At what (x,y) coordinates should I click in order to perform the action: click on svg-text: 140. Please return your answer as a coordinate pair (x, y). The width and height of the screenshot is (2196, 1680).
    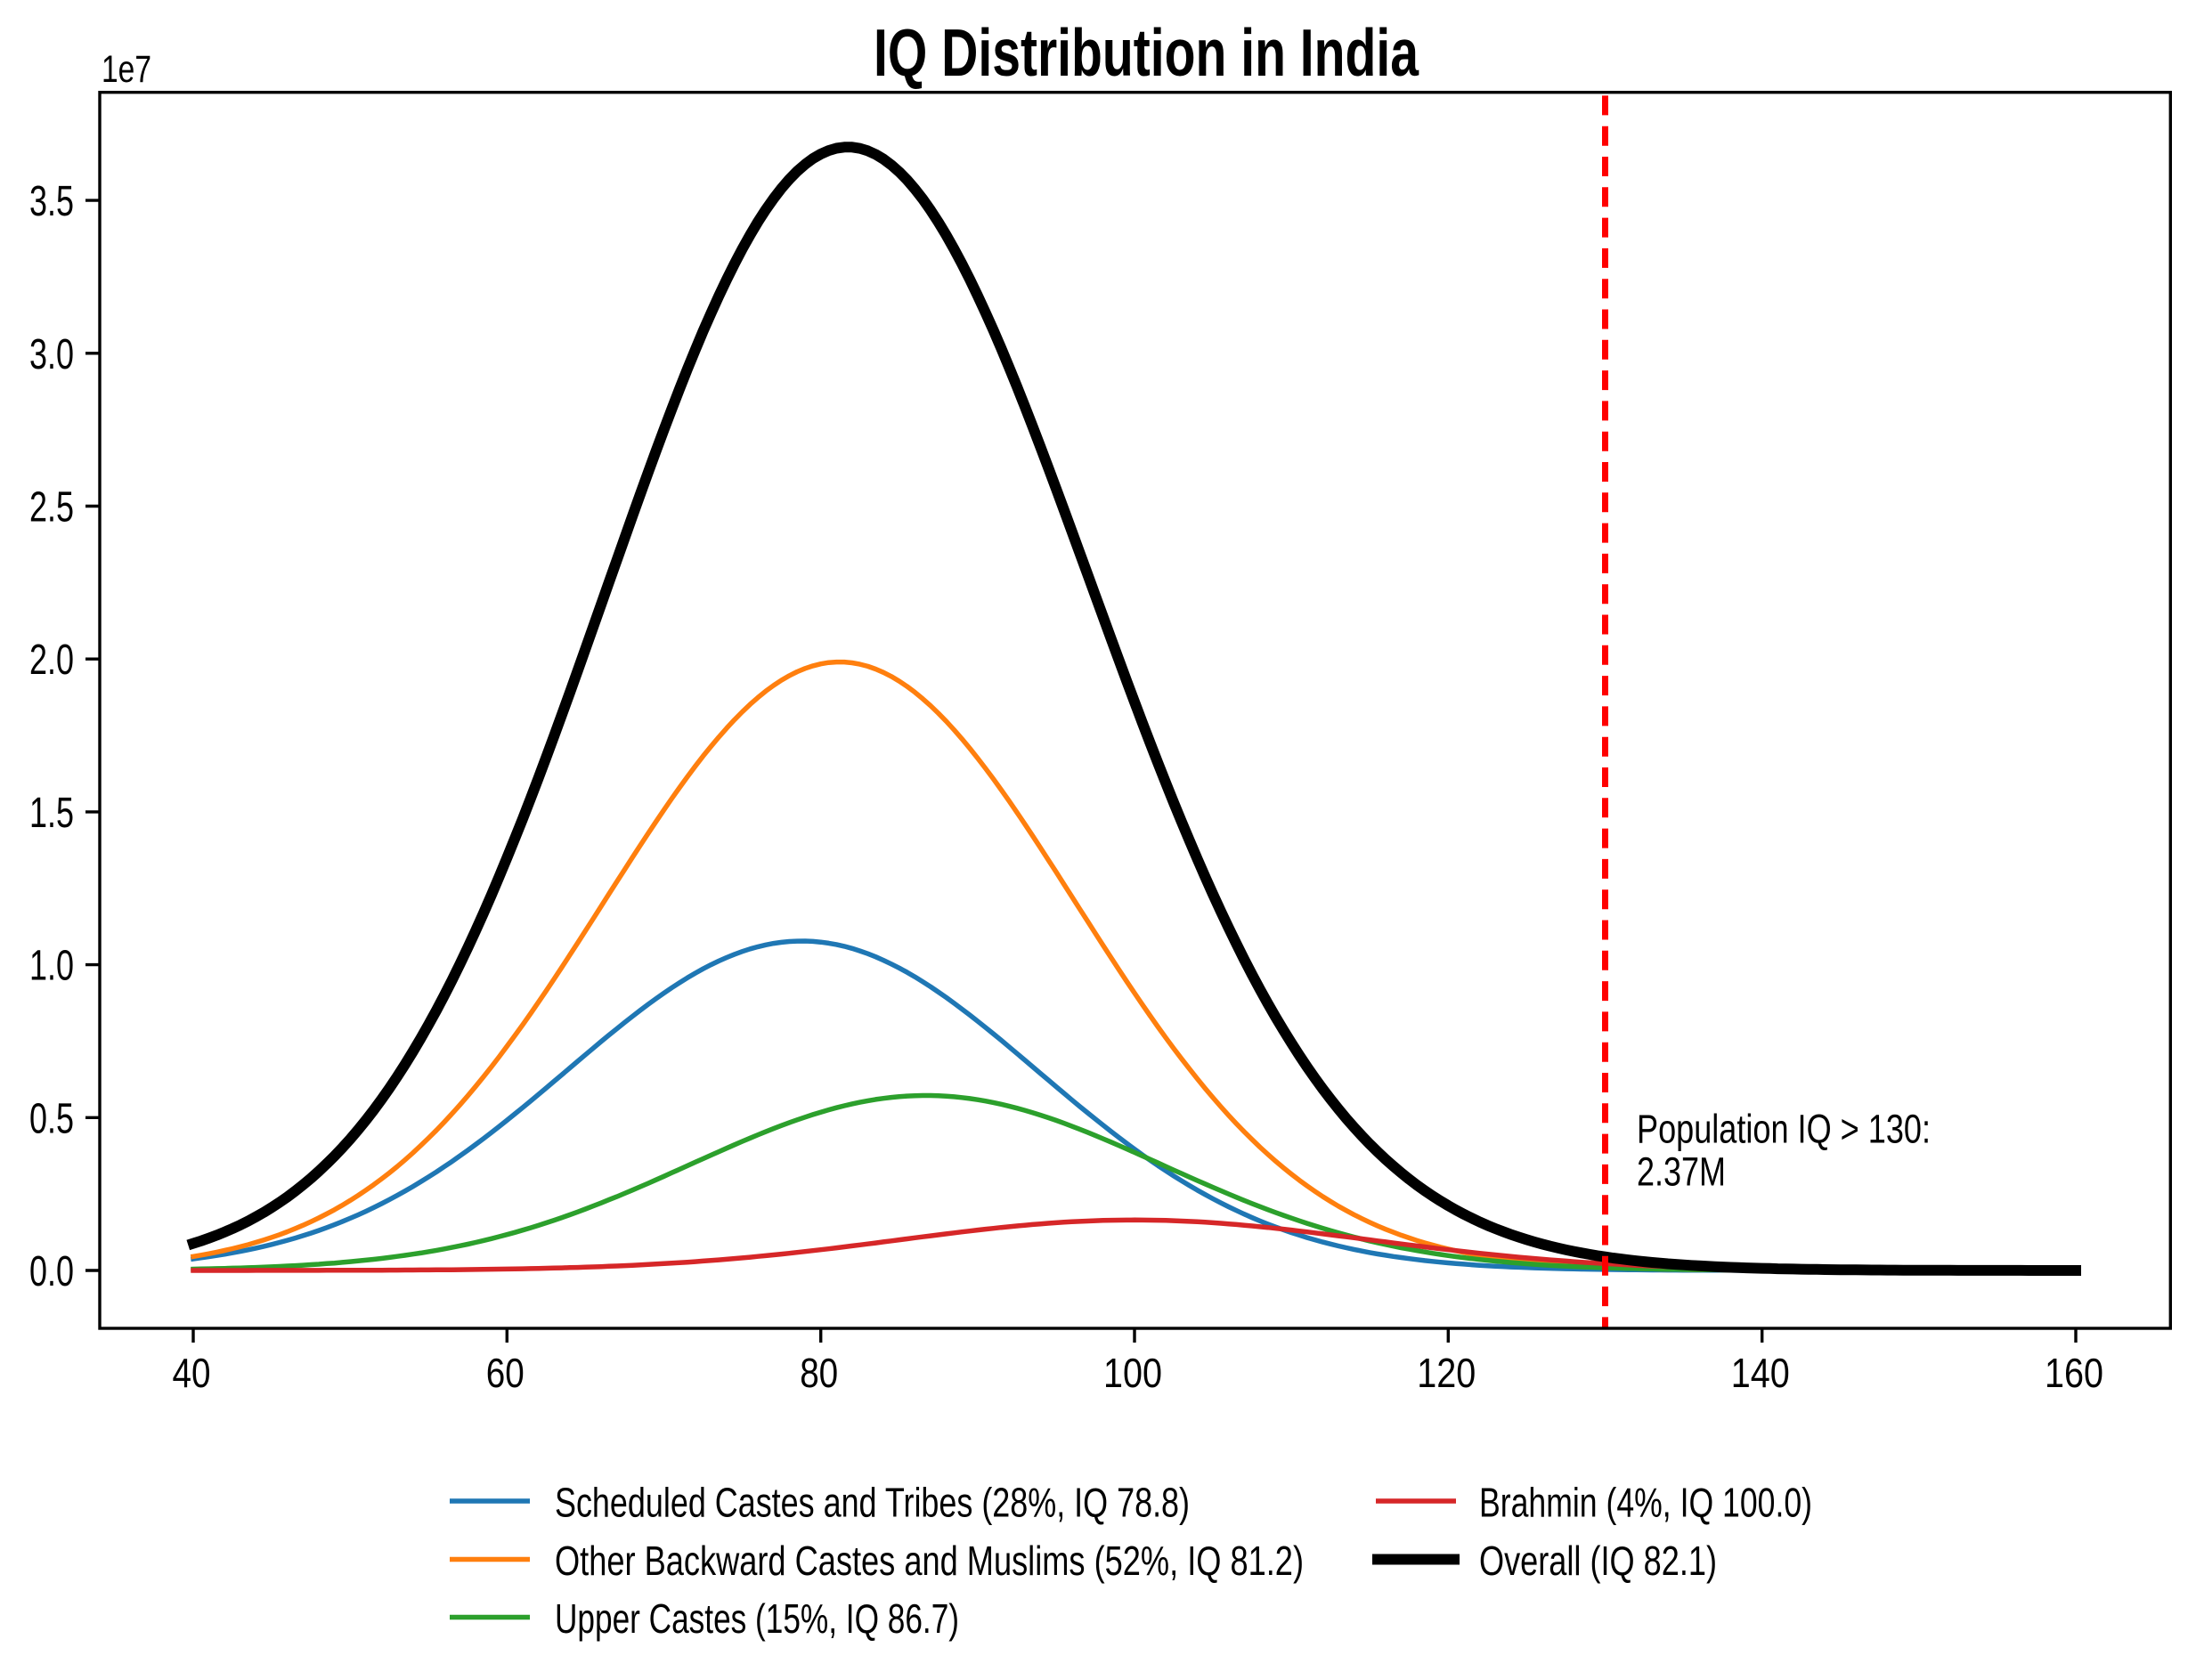
    Looking at the image, I should click on (1761, 1373).